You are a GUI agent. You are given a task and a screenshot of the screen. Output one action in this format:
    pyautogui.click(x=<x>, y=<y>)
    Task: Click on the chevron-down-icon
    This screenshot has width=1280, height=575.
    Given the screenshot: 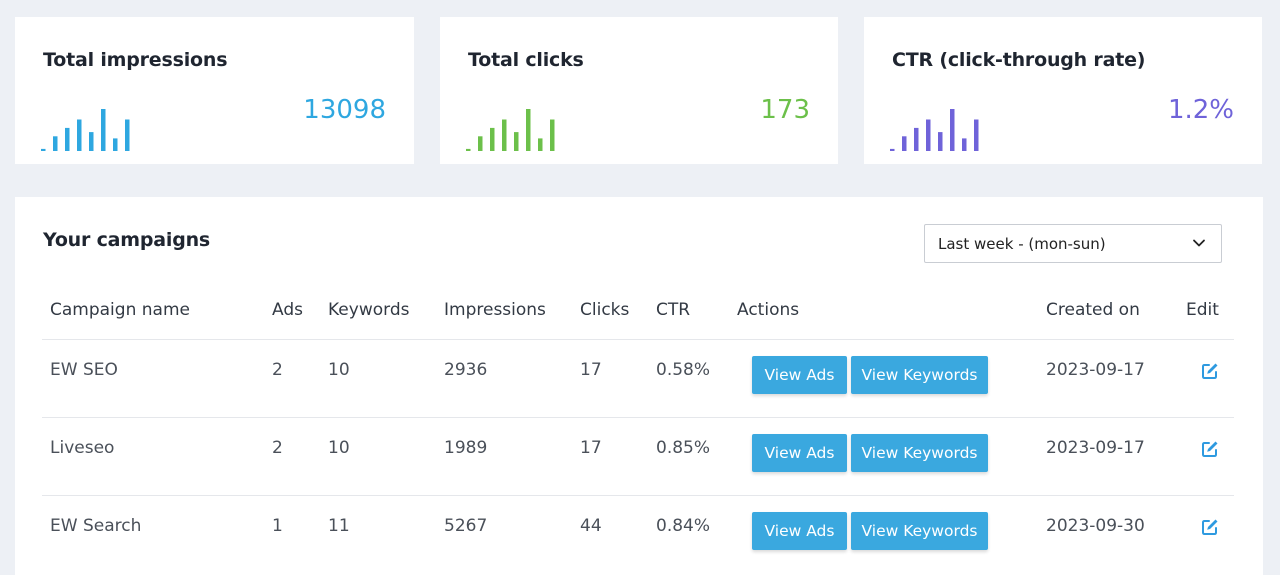 What is the action you would take?
    pyautogui.click(x=1199, y=243)
    